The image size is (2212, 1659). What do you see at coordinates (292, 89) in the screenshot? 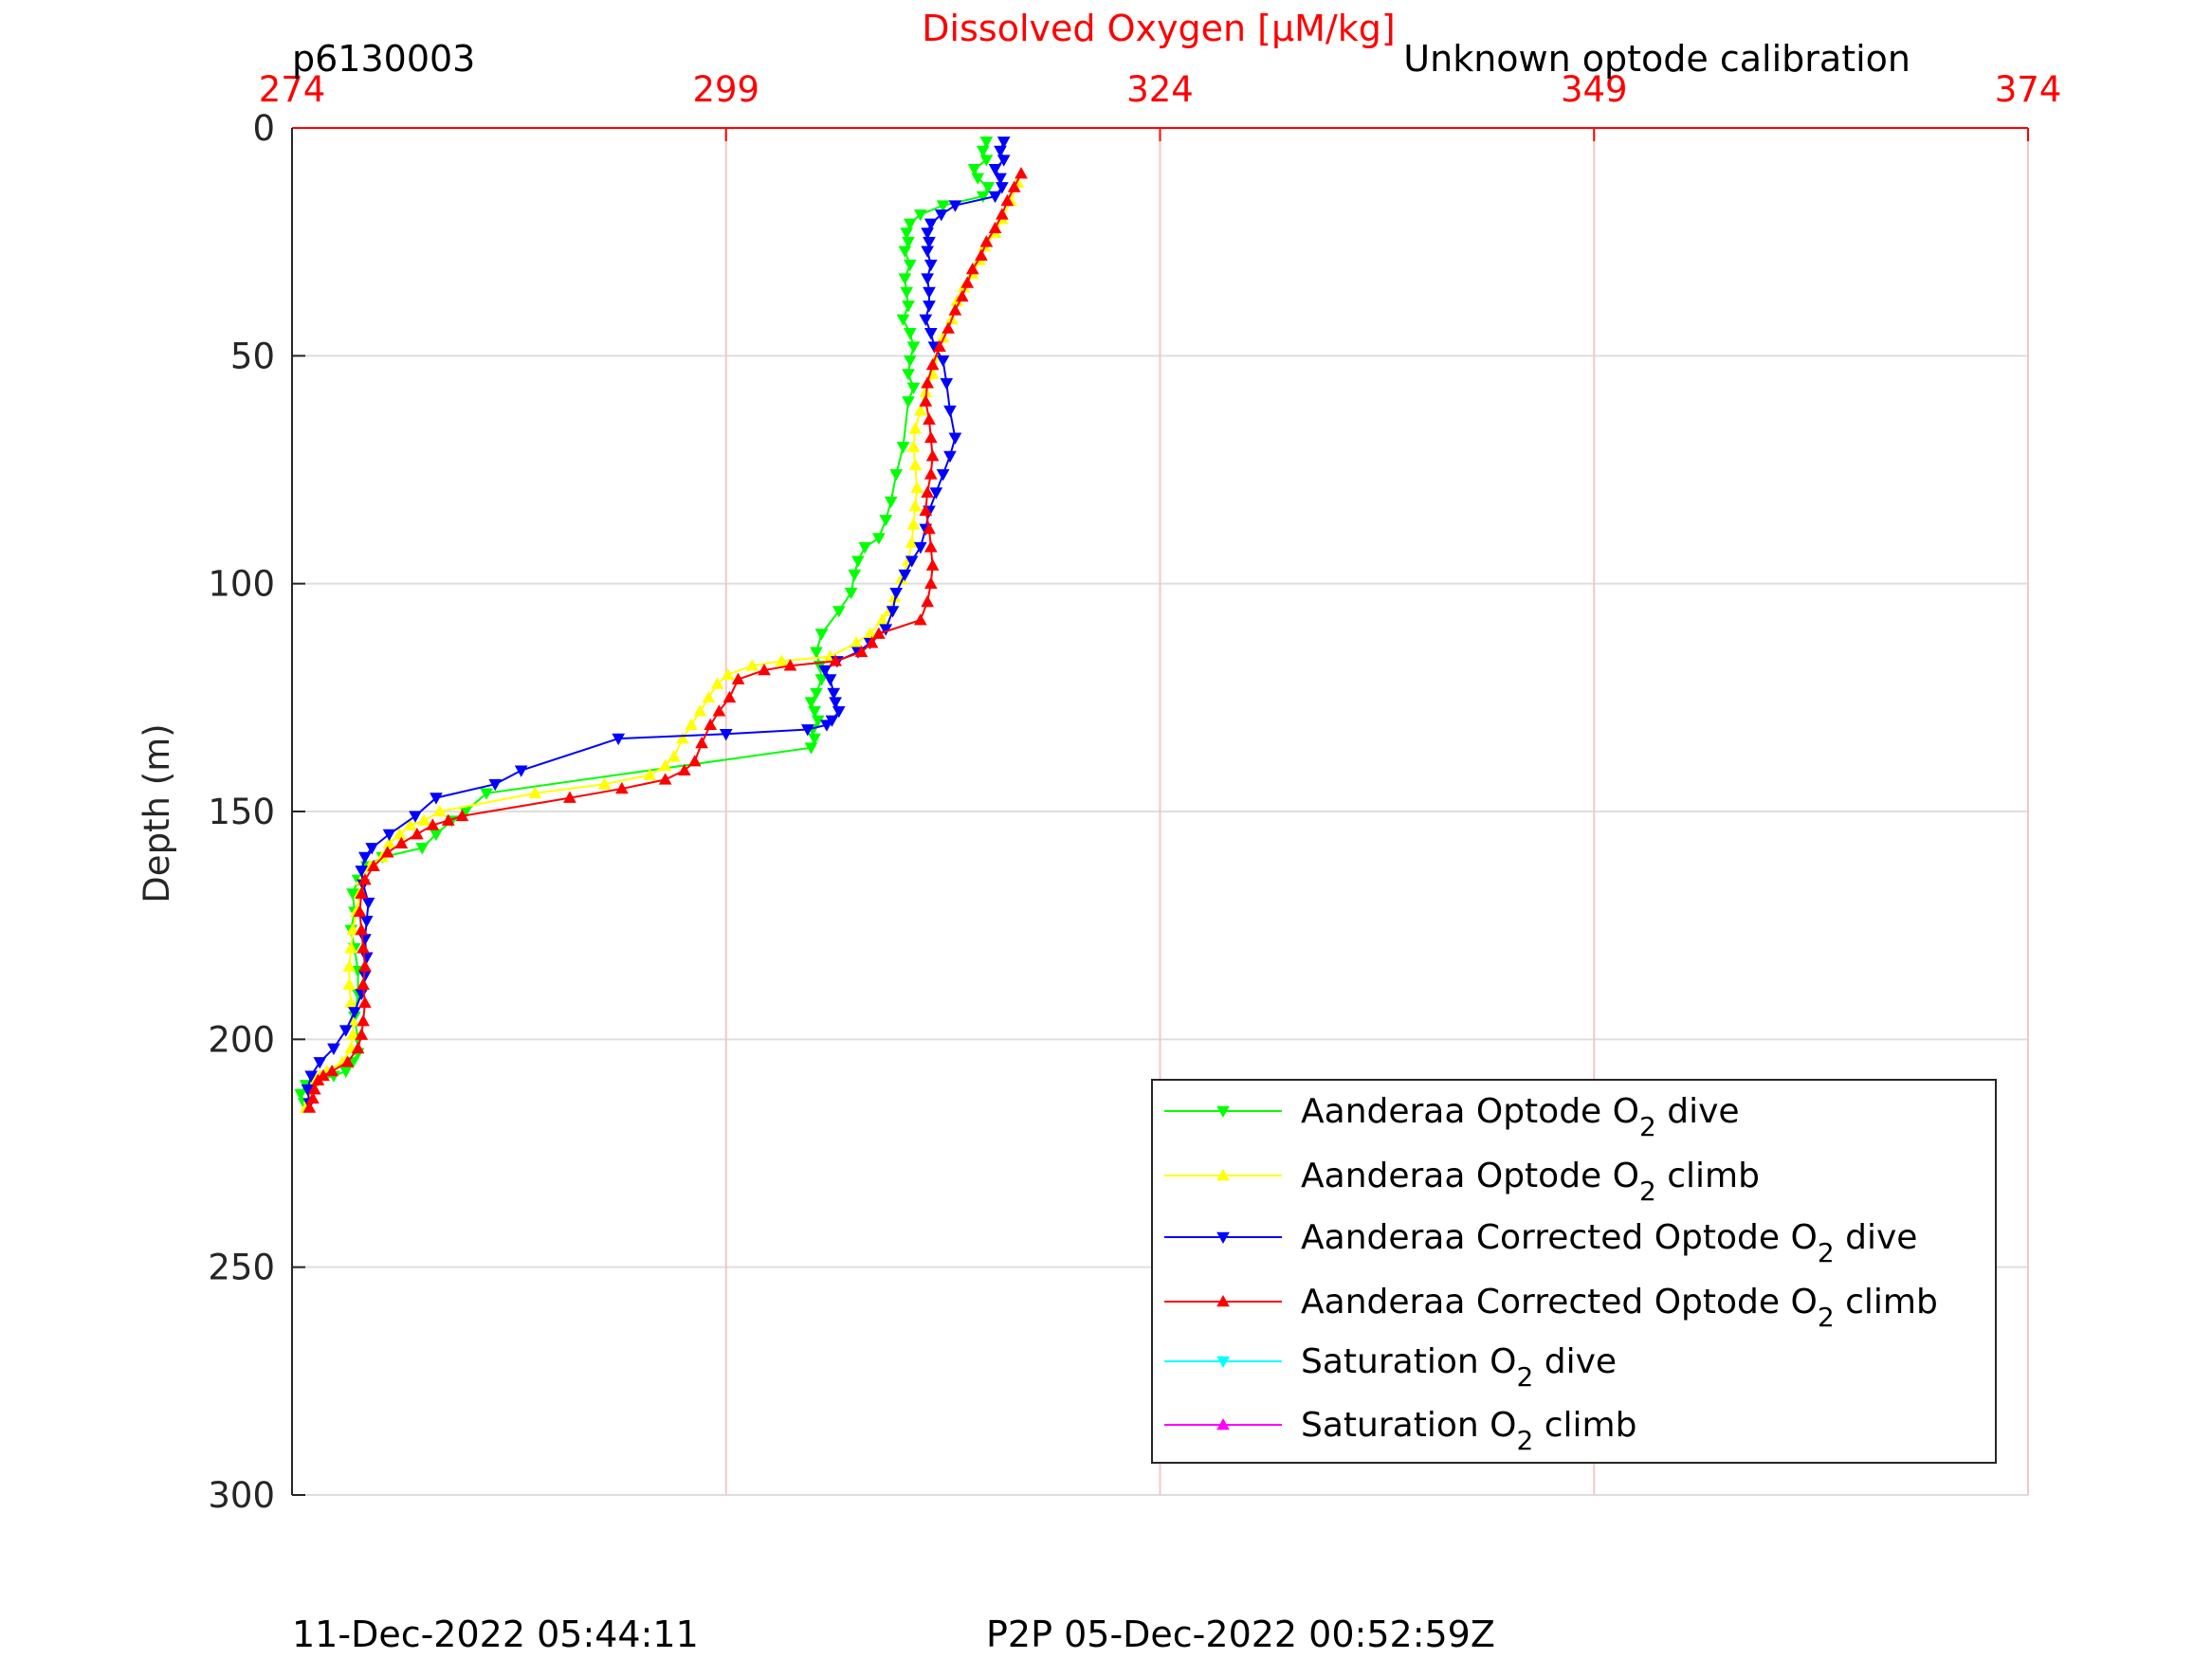
I see `x-tick-label: 274` at bounding box center [292, 89].